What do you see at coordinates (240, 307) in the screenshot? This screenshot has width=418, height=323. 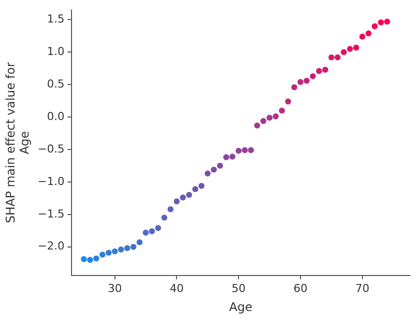 I see `x-axis-title: Age` at bounding box center [240, 307].